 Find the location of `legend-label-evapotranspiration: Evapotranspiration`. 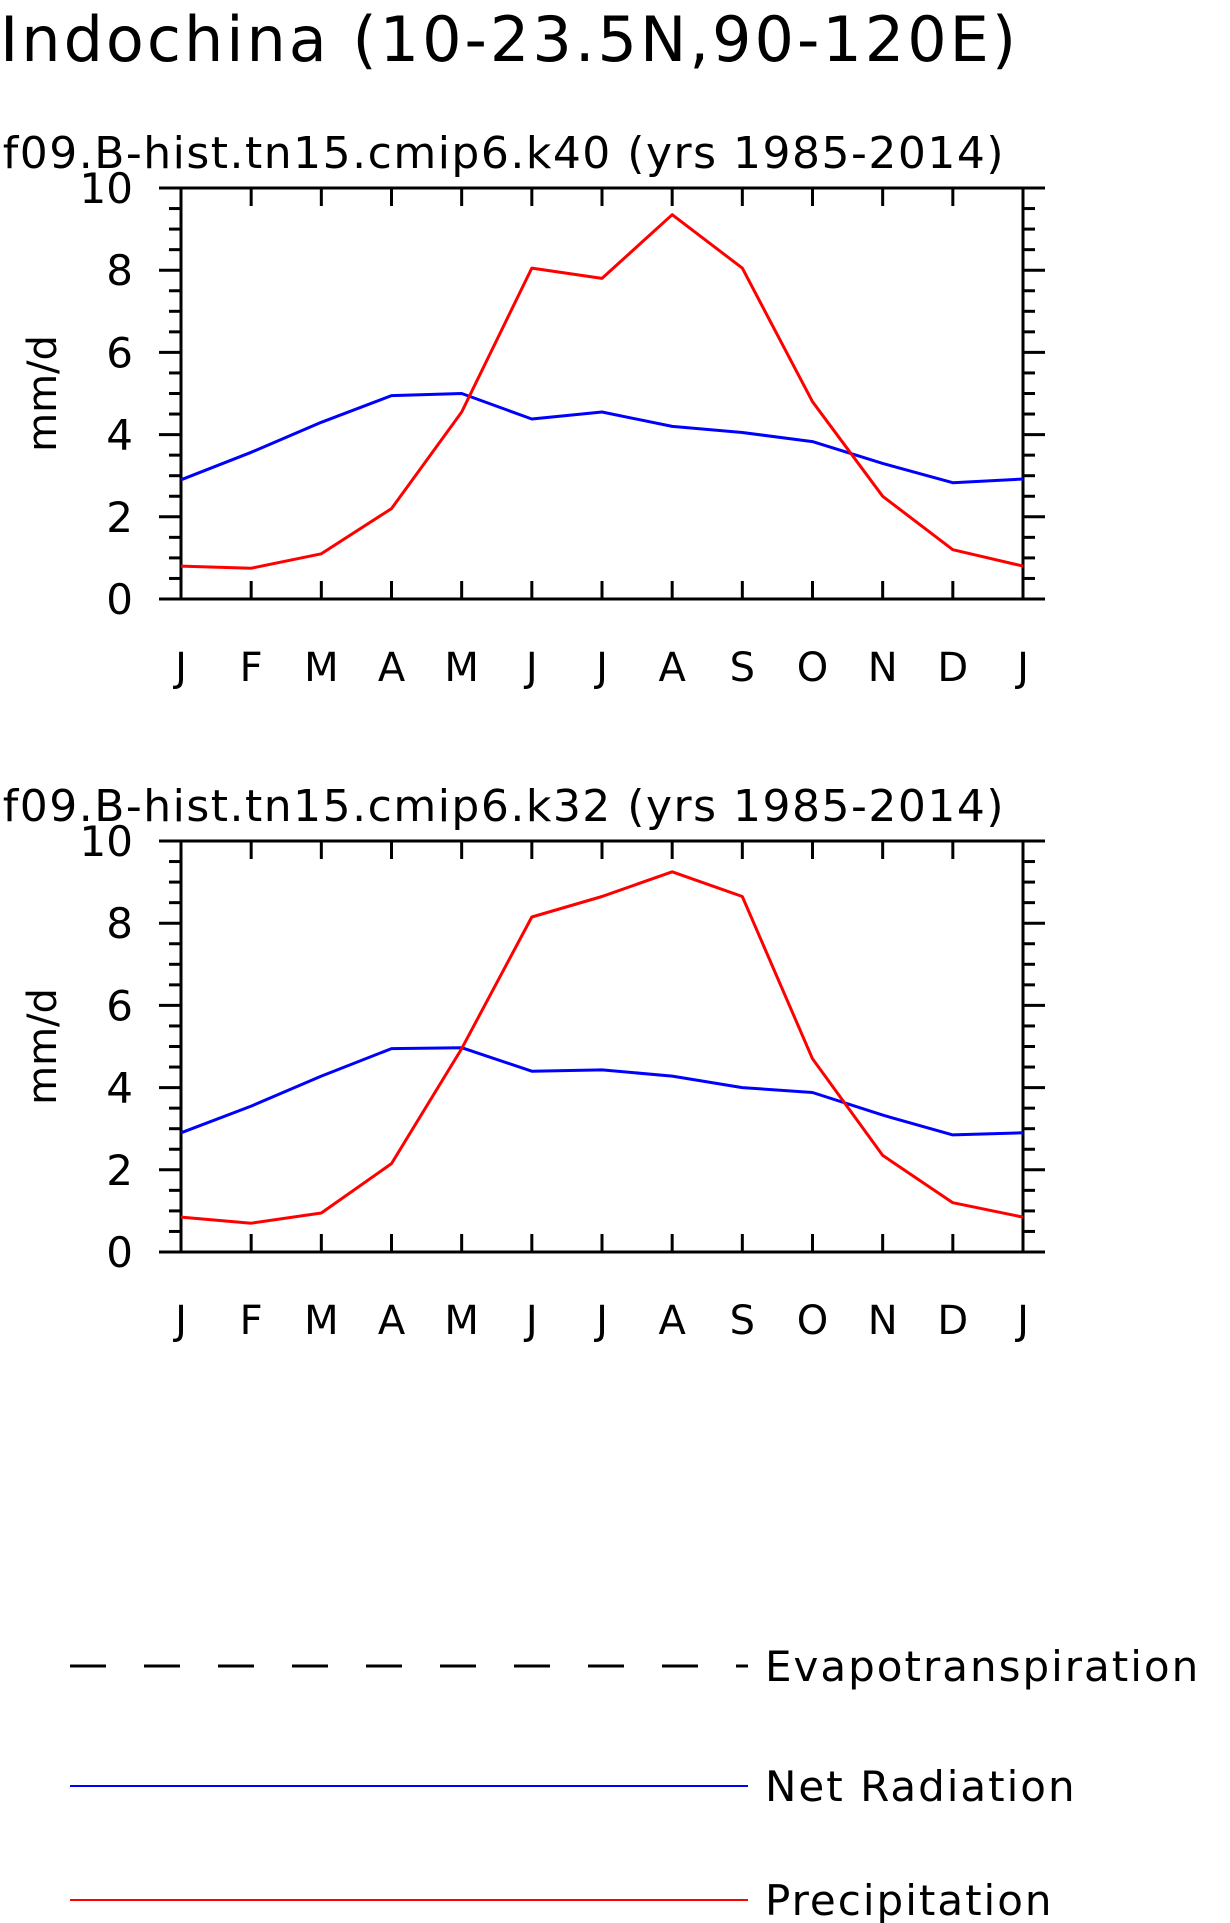

legend-label-evapotranspiration: Evapotranspiration is located at coordinates (982, 1666).